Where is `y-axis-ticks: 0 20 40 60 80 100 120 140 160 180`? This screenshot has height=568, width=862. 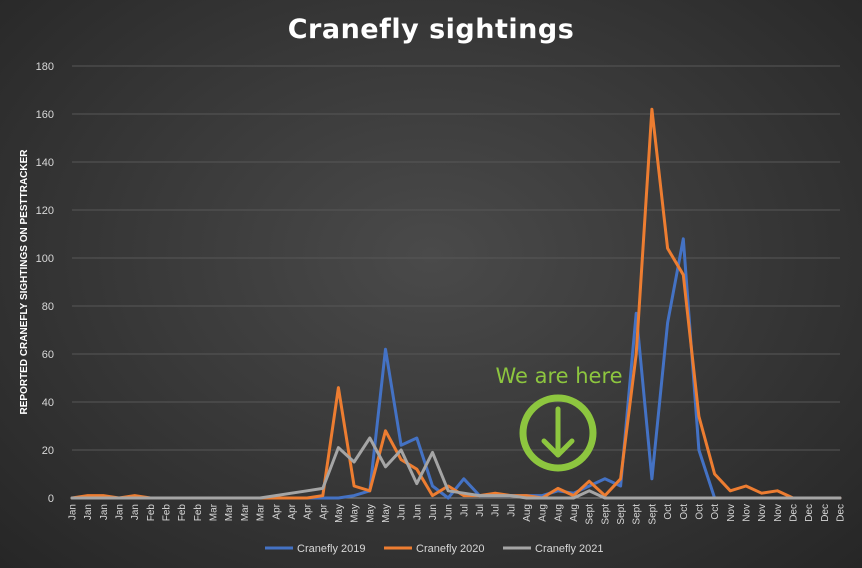
y-axis-ticks: 0 20 40 60 80 100 120 140 160 180 is located at coordinates (45, 283).